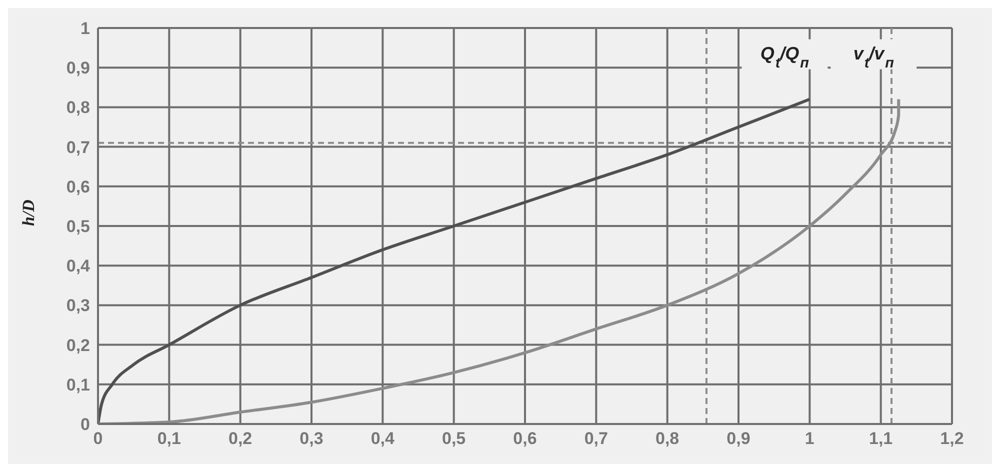  What do you see at coordinates (85, 28) in the screenshot?
I see `y-tick-label: 1` at bounding box center [85, 28].